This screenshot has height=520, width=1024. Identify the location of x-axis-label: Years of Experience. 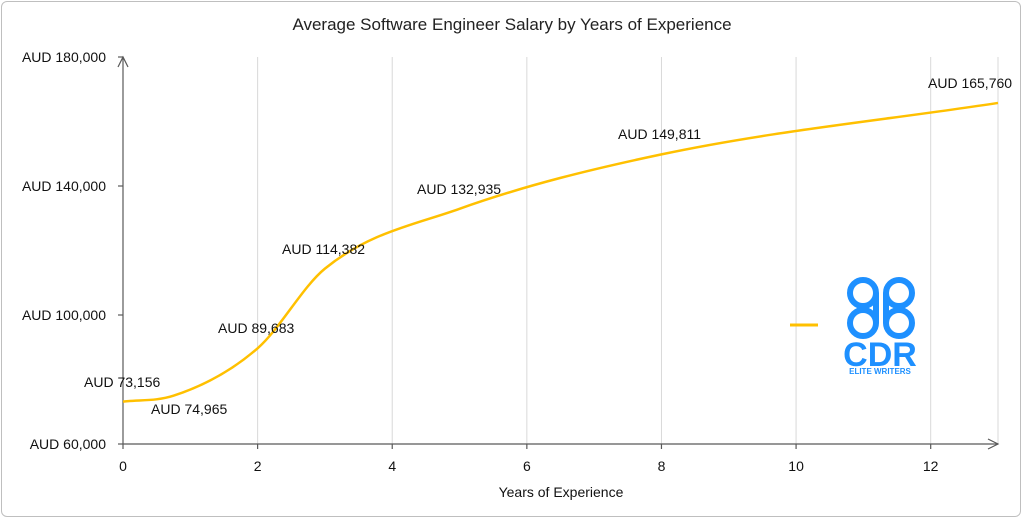
(561, 492).